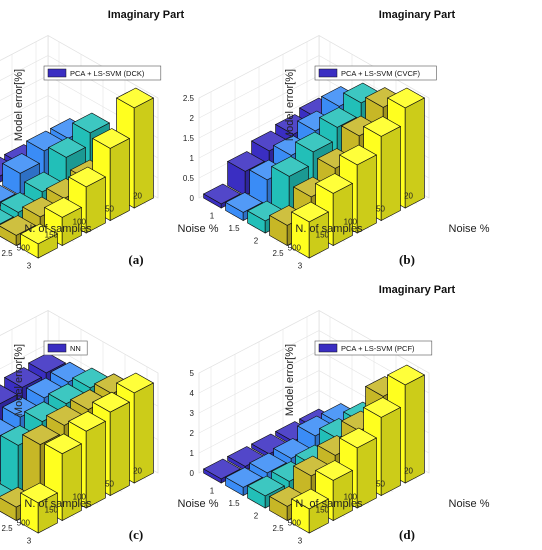  I want to click on panel-caption: (d), so click(407, 534).